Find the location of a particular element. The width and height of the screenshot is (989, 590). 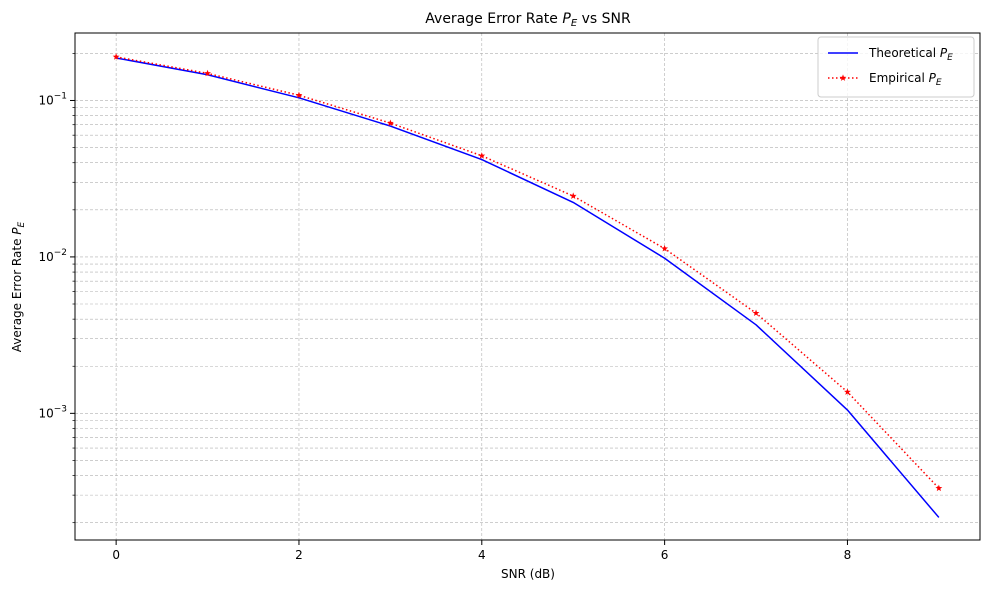

chart-title-sub: E is located at coordinates (574, 23).